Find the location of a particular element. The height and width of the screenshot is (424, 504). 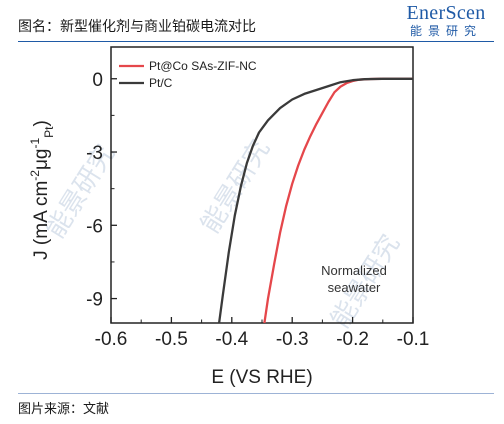

y-tick-label-0: 0 is located at coordinates (97, 80).